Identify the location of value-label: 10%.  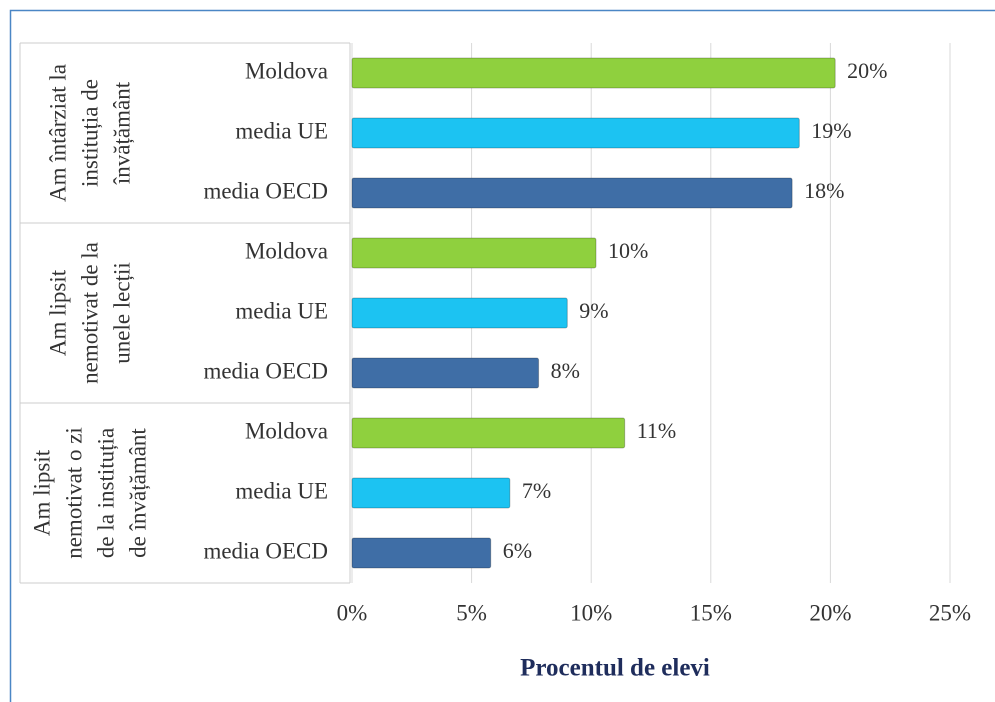
(628, 250).